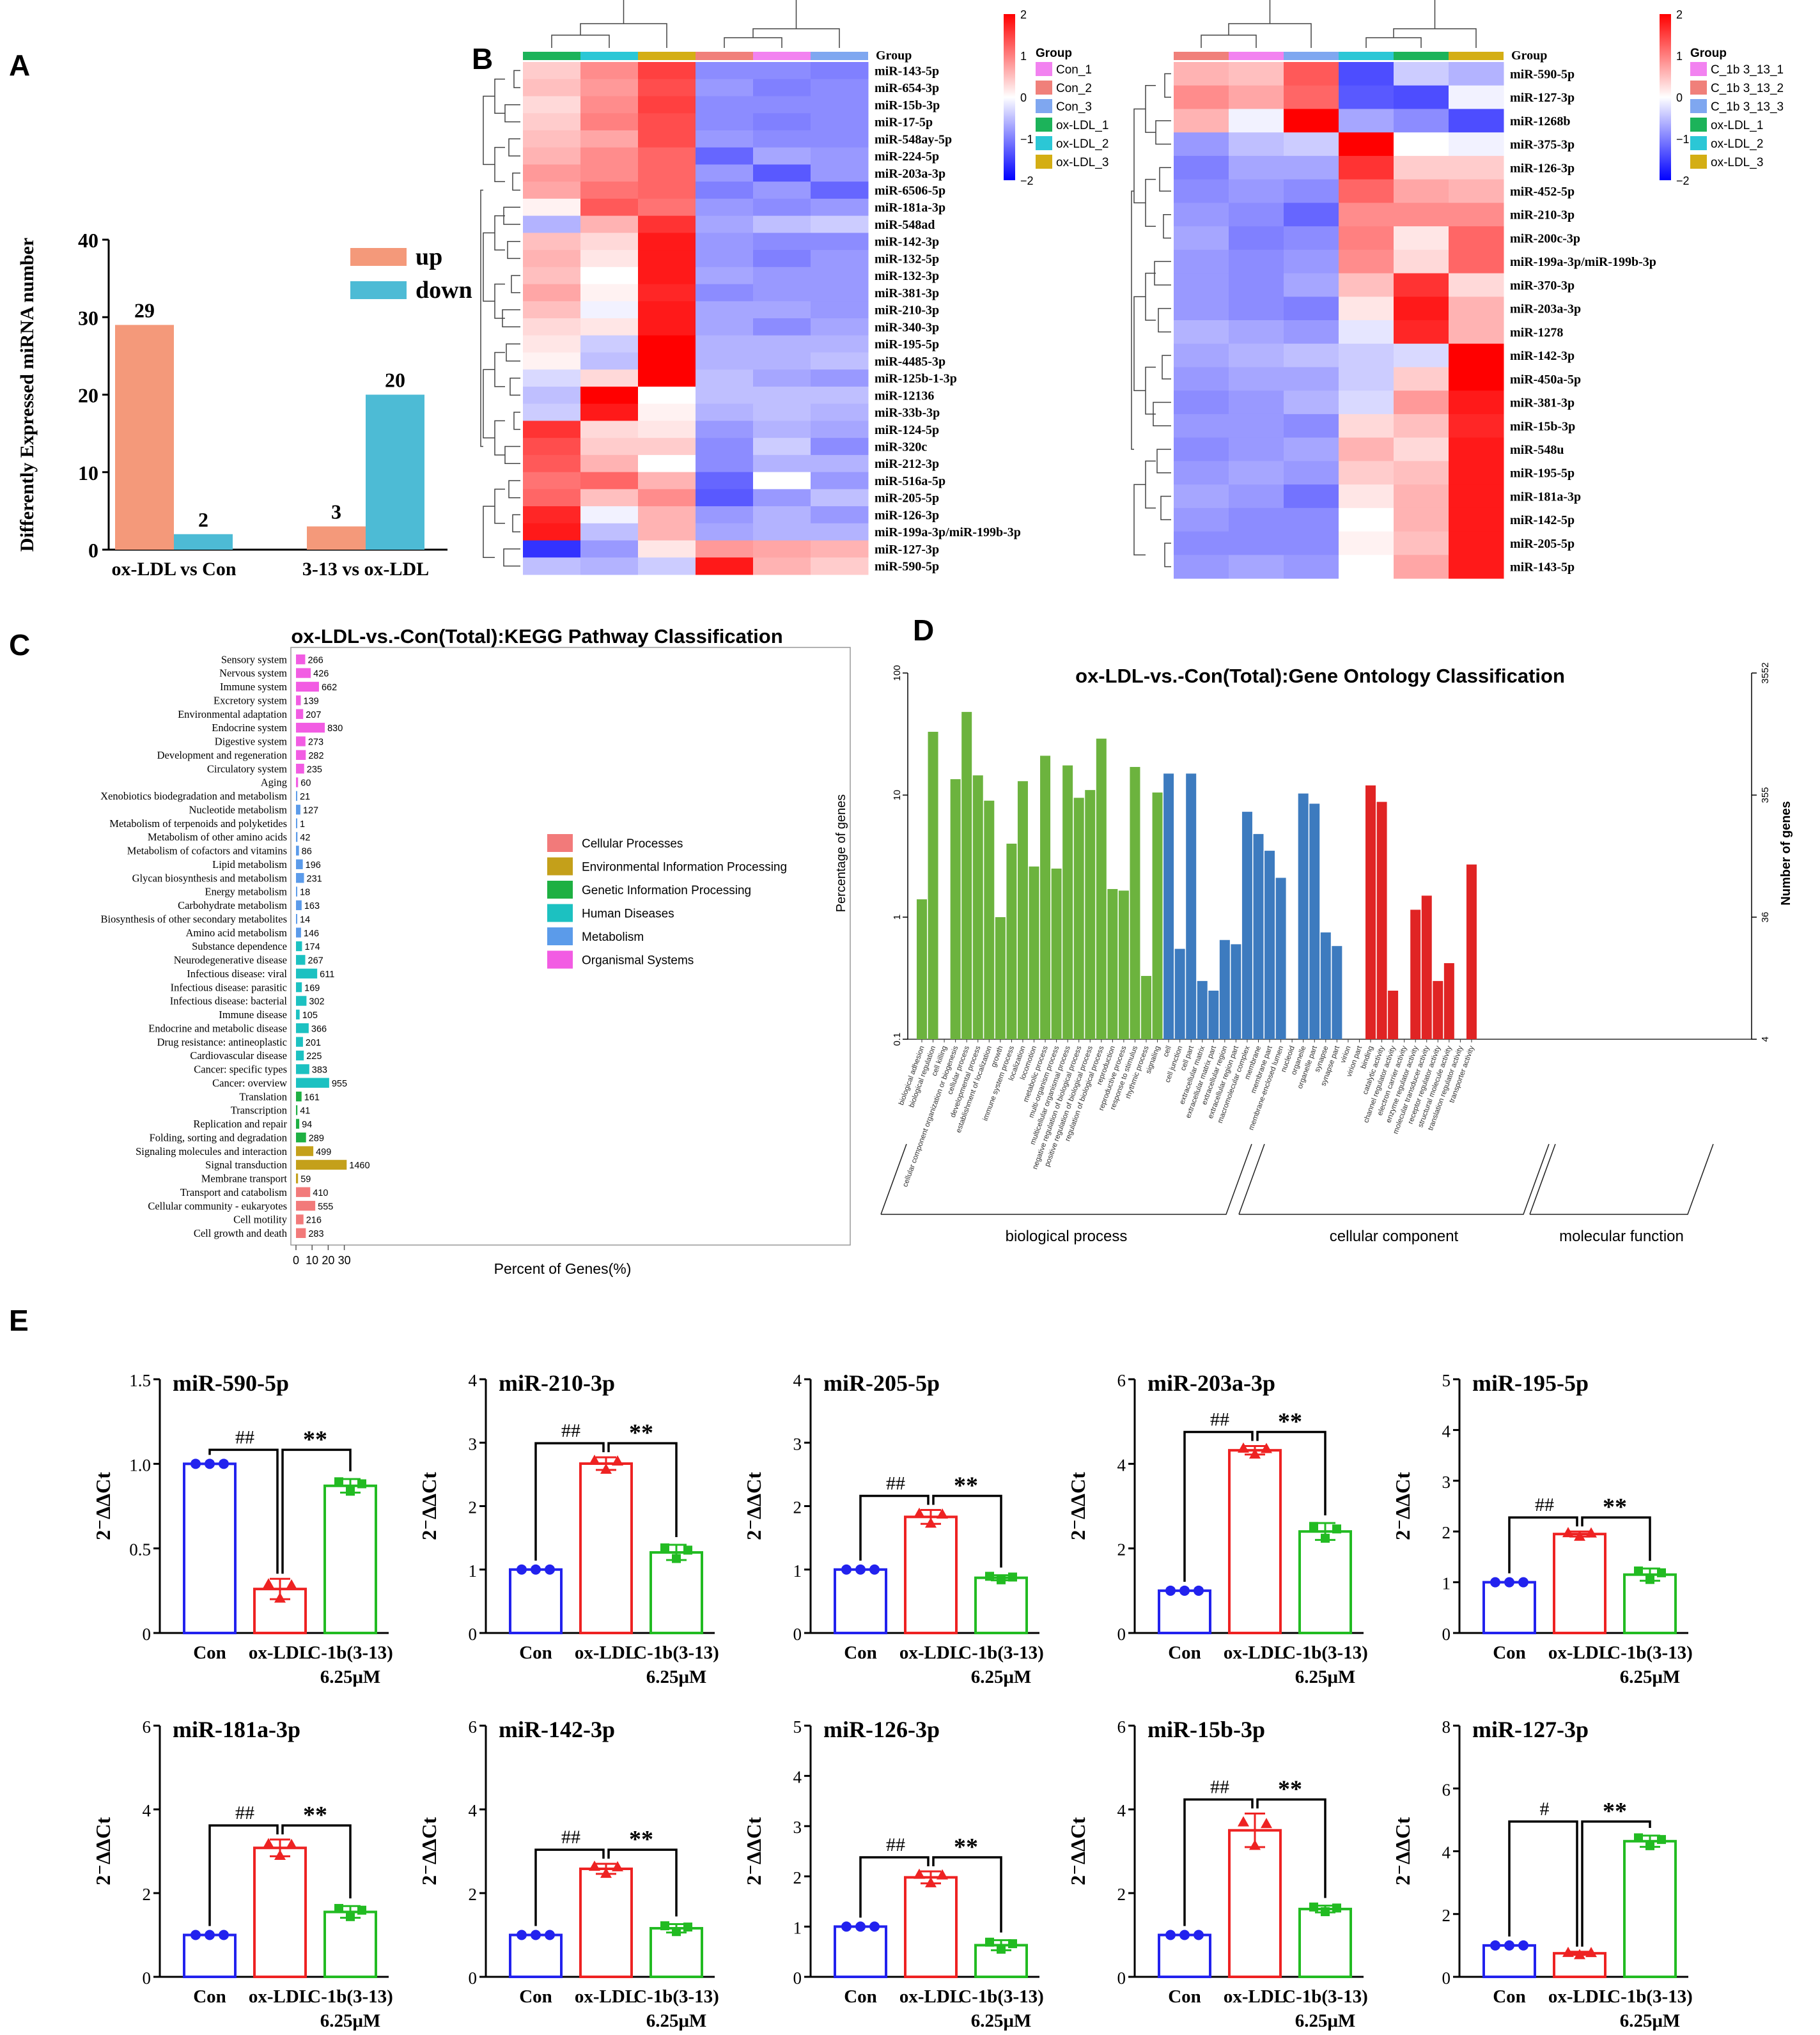 This screenshot has width=1820, height=2035. What do you see at coordinates (473, 1507) in the screenshot?
I see `y-tick-label: 2` at bounding box center [473, 1507].